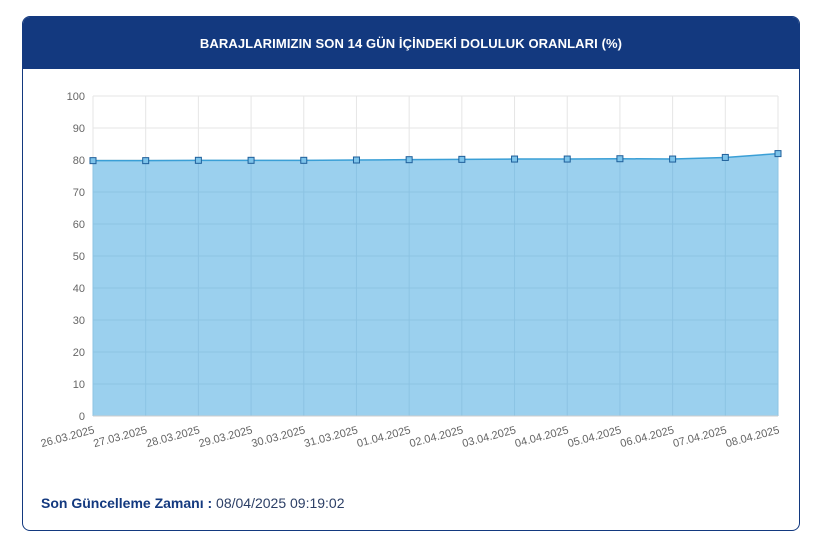  I want to click on x-tick-label: 02.04.2025, so click(436, 437).